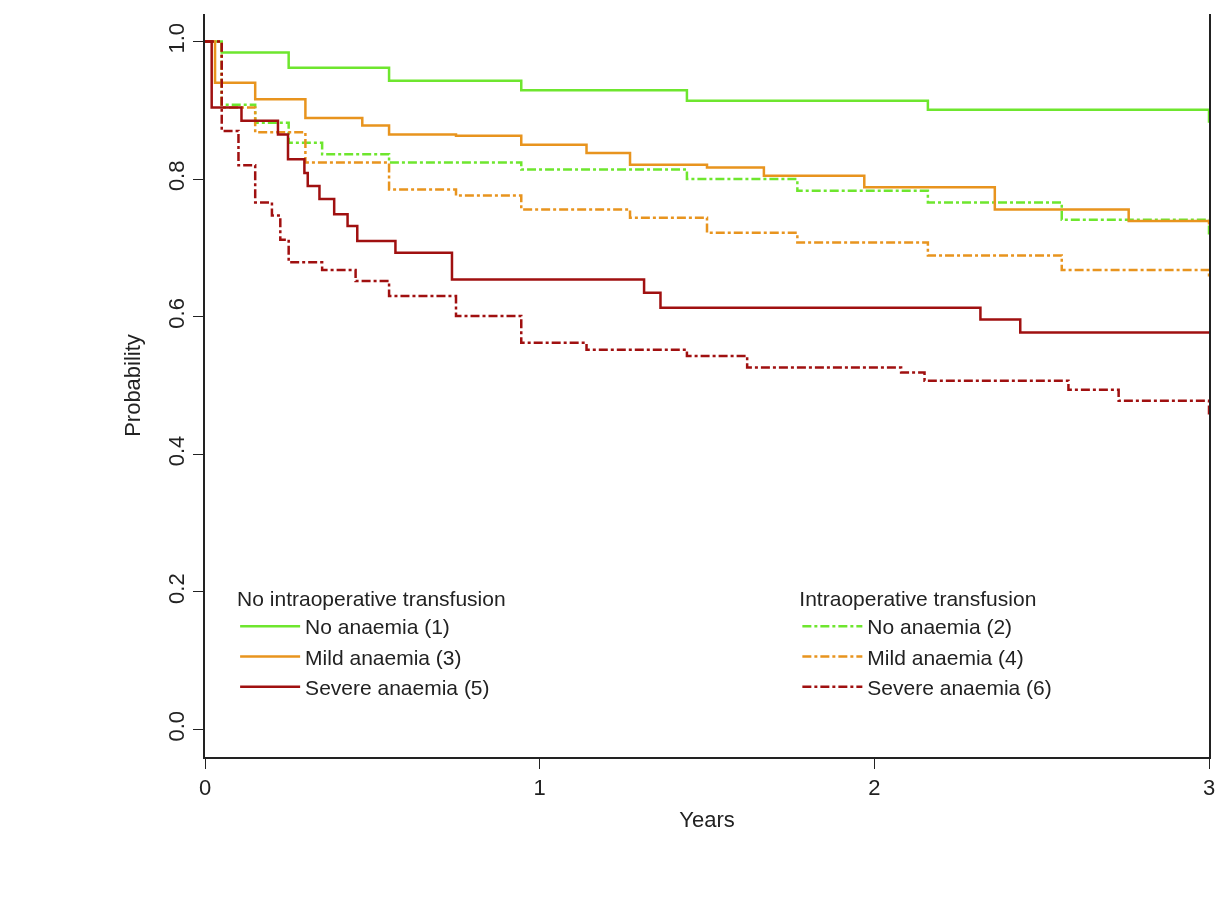  I want to click on legend-label: Mild anaemia (4), so click(945, 657).